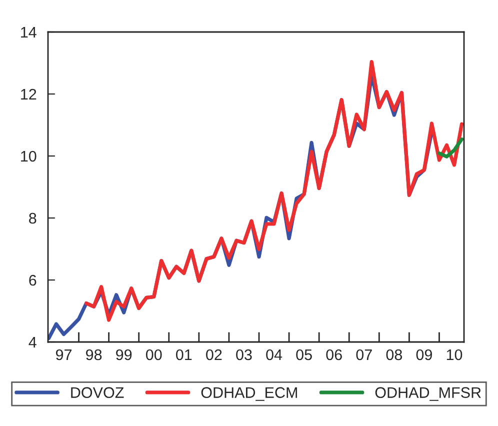  What do you see at coordinates (28, 32) in the screenshot?
I see `y-tick-label: 14` at bounding box center [28, 32].